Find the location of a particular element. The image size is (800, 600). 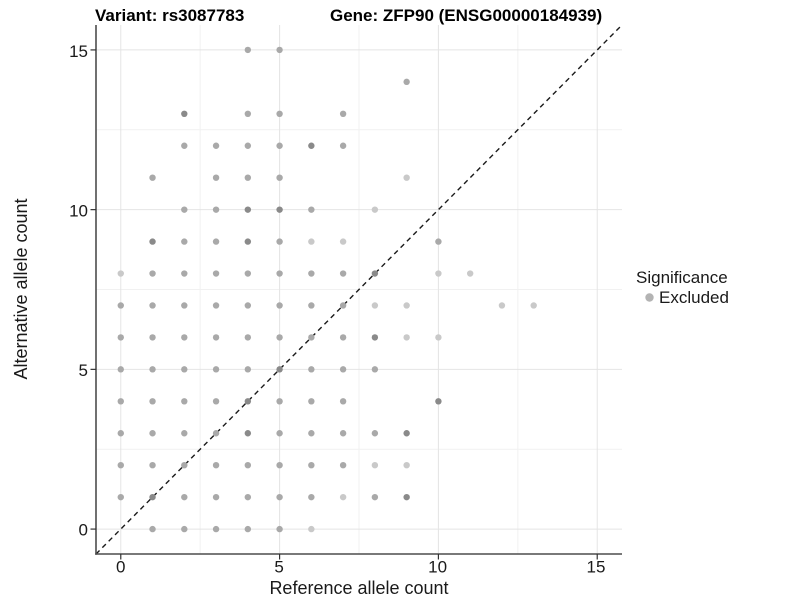

x-tick-label: 10 is located at coordinates (437, 567).